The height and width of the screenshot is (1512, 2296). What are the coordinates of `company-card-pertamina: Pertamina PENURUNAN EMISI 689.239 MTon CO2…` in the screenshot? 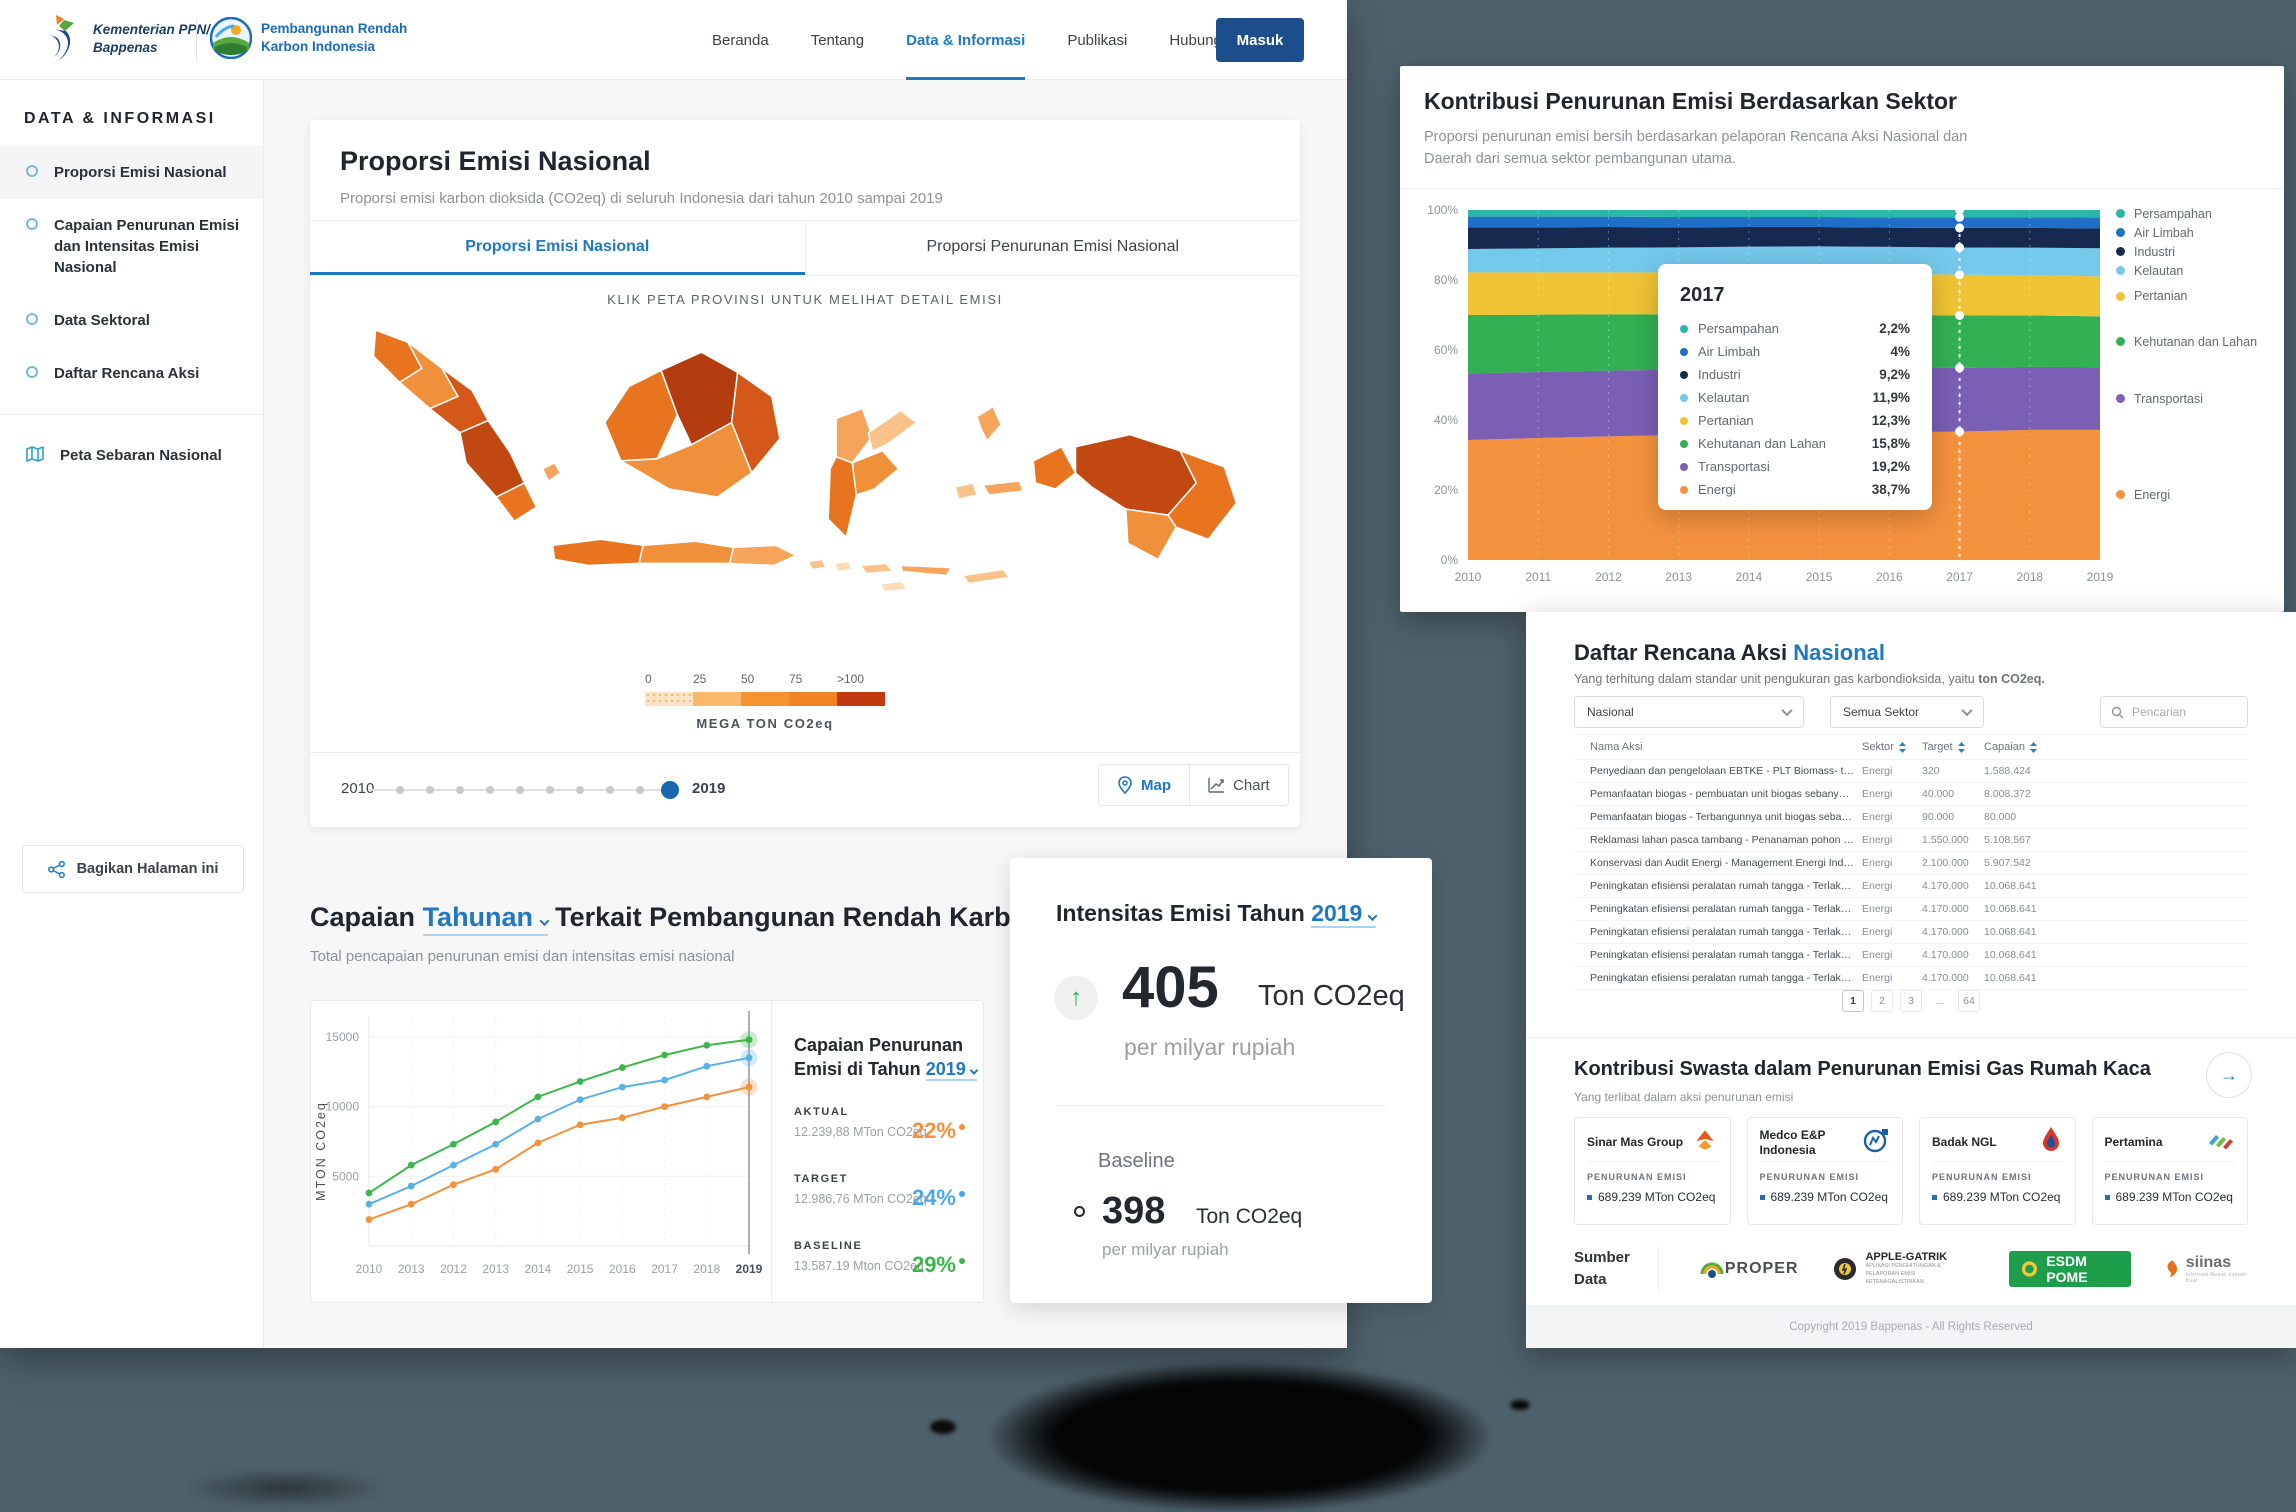 It's located at (2169, 1171).